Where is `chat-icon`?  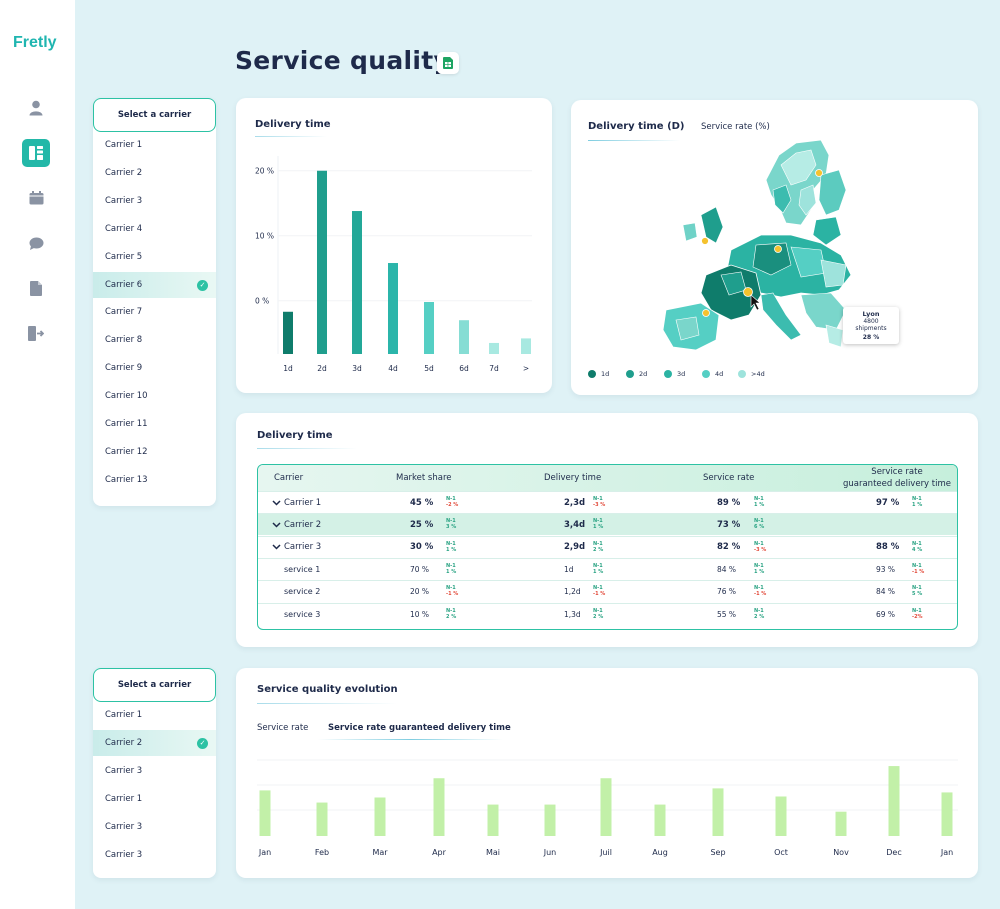 chat-icon is located at coordinates (36, 243).